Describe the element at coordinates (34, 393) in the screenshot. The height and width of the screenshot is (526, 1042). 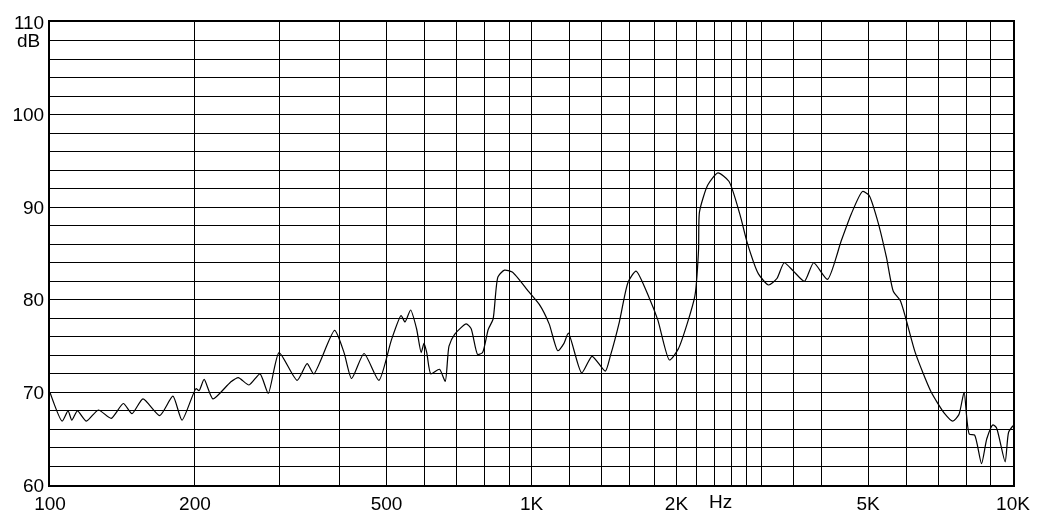
I see `y-tick-label: 70` at that location.